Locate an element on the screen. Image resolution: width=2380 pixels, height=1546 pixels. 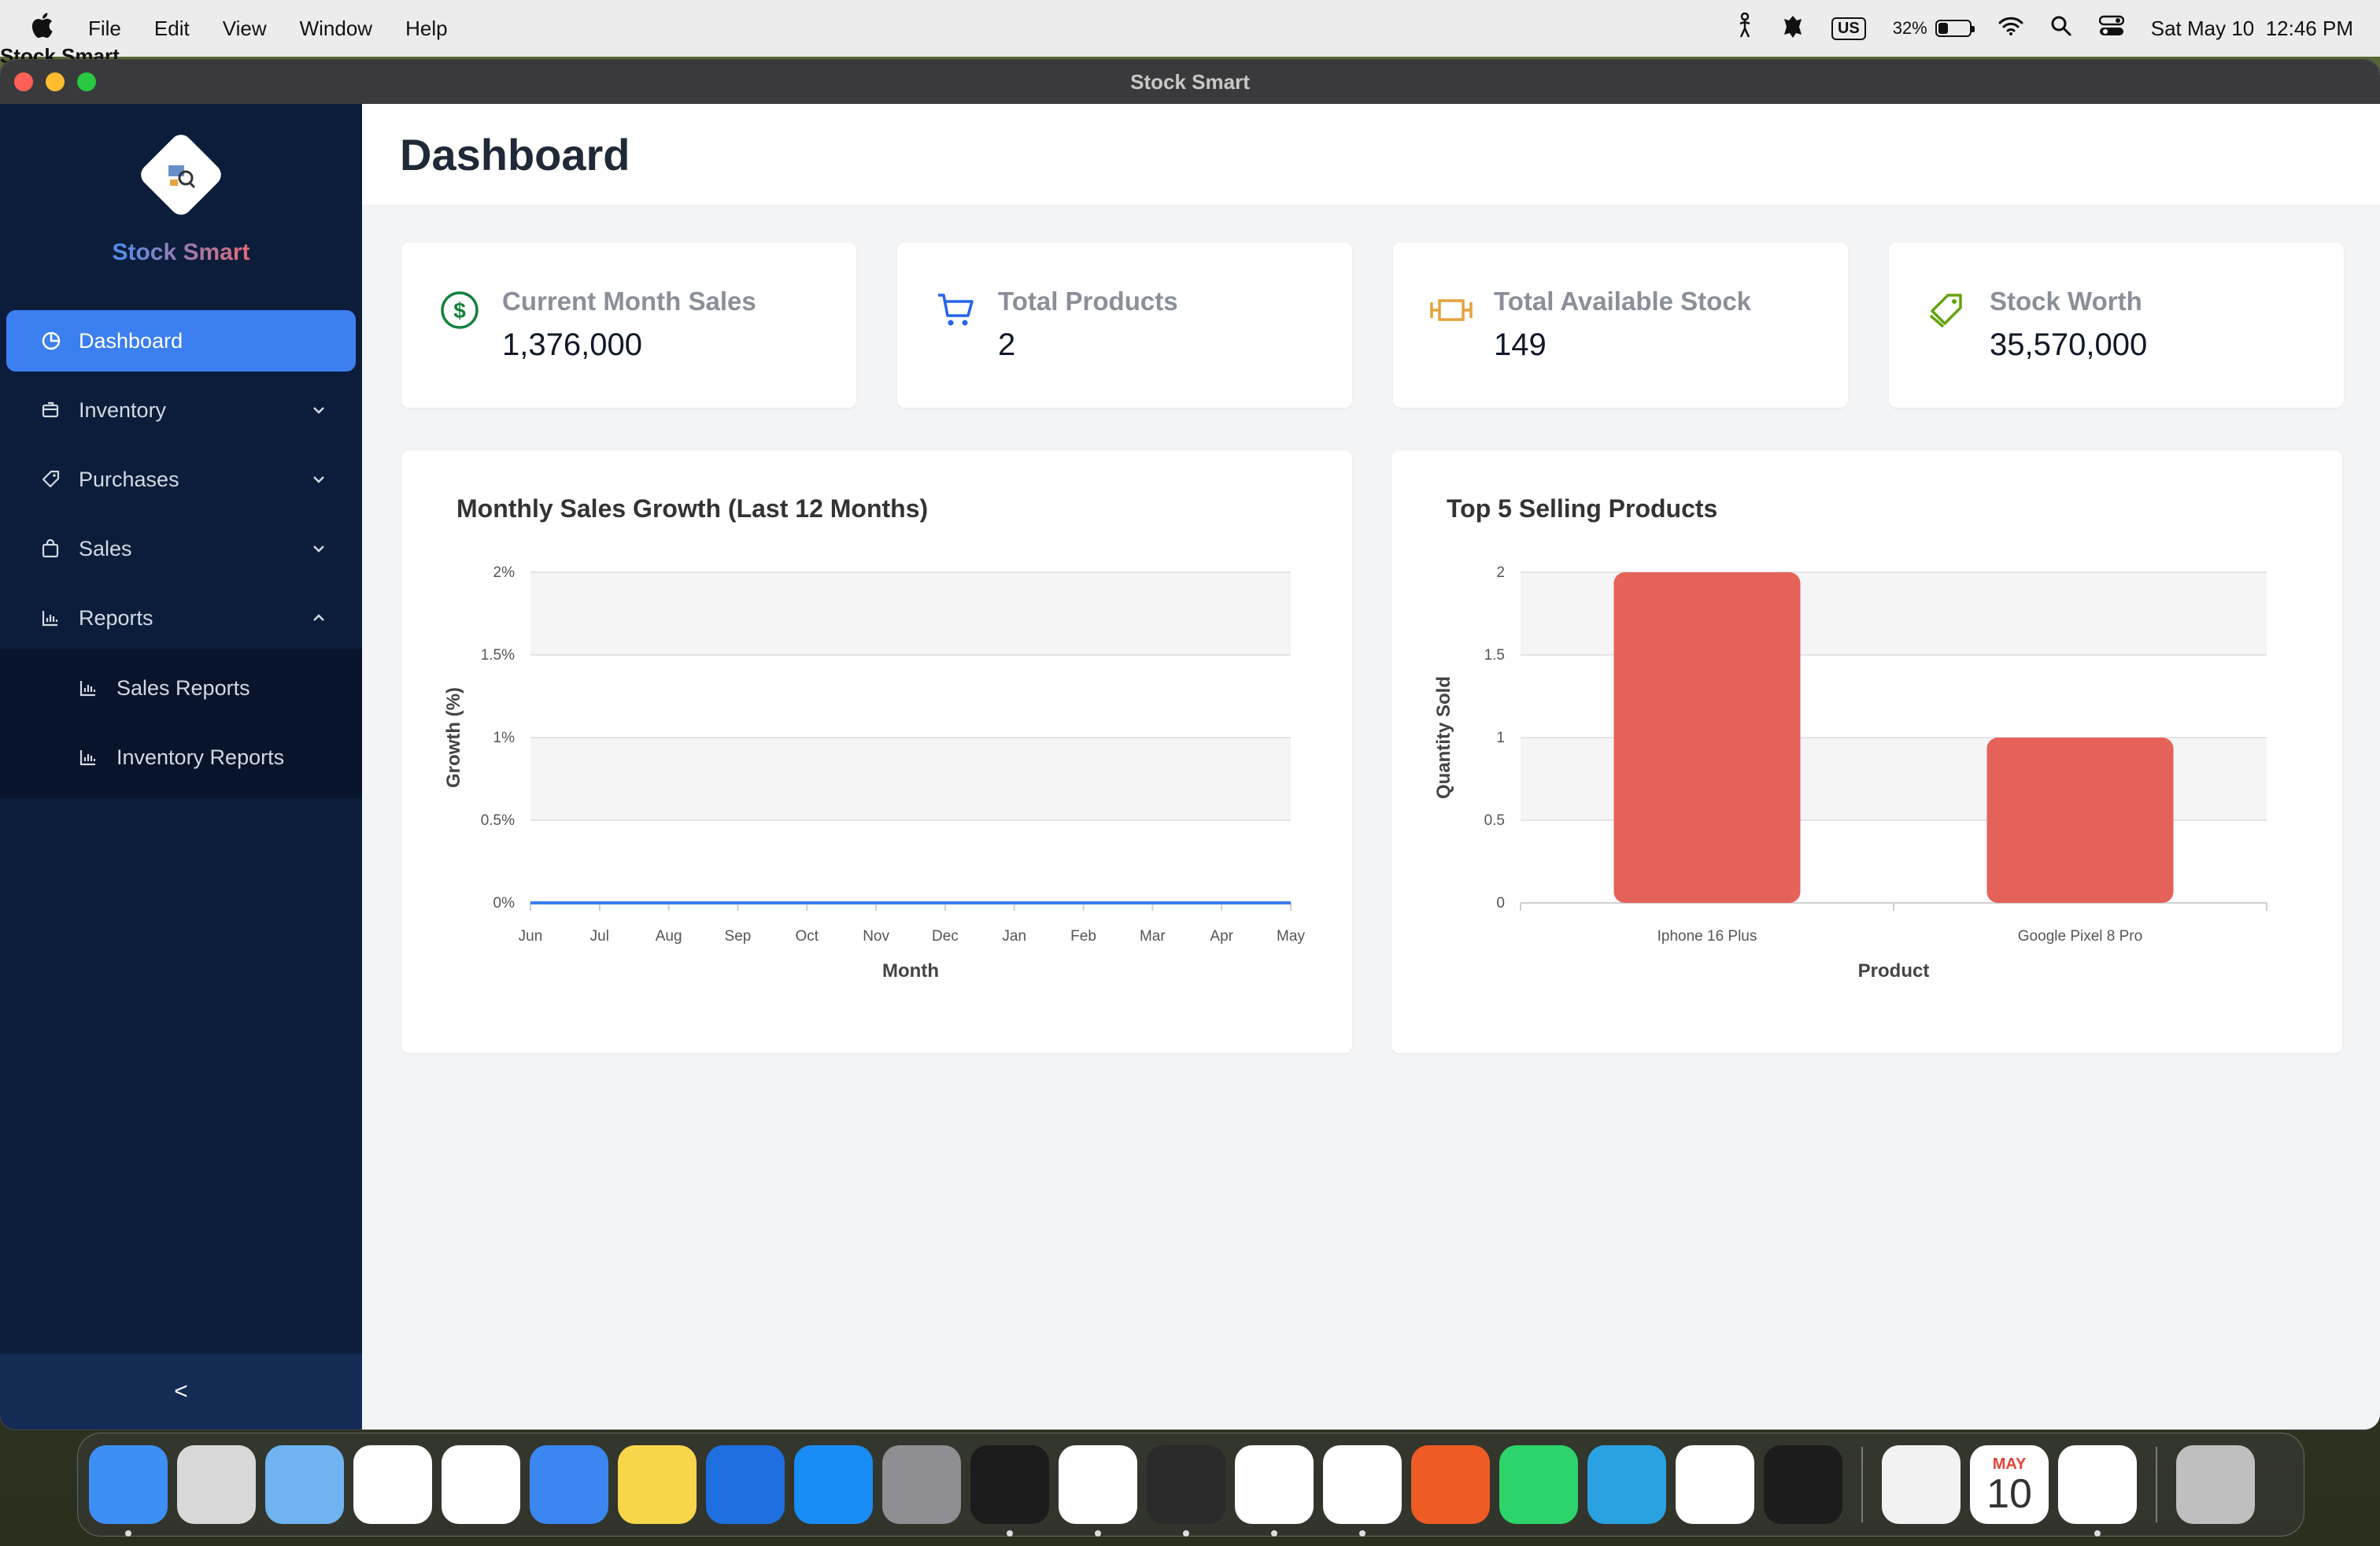
dock-system-settings-icon is located at coordinates (921, 1484).